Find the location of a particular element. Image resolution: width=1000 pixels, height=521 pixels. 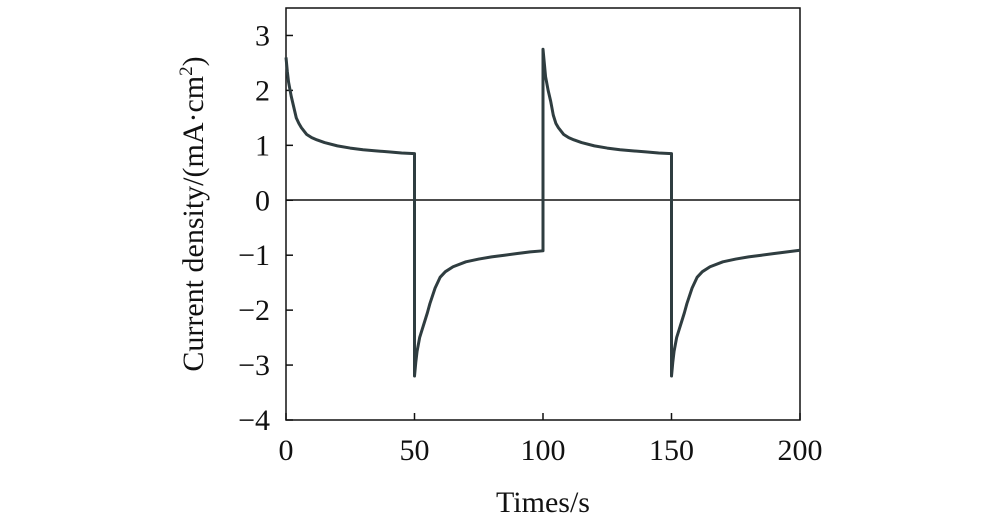

y-tick-label: −4 is located at coordinates (254, 420).